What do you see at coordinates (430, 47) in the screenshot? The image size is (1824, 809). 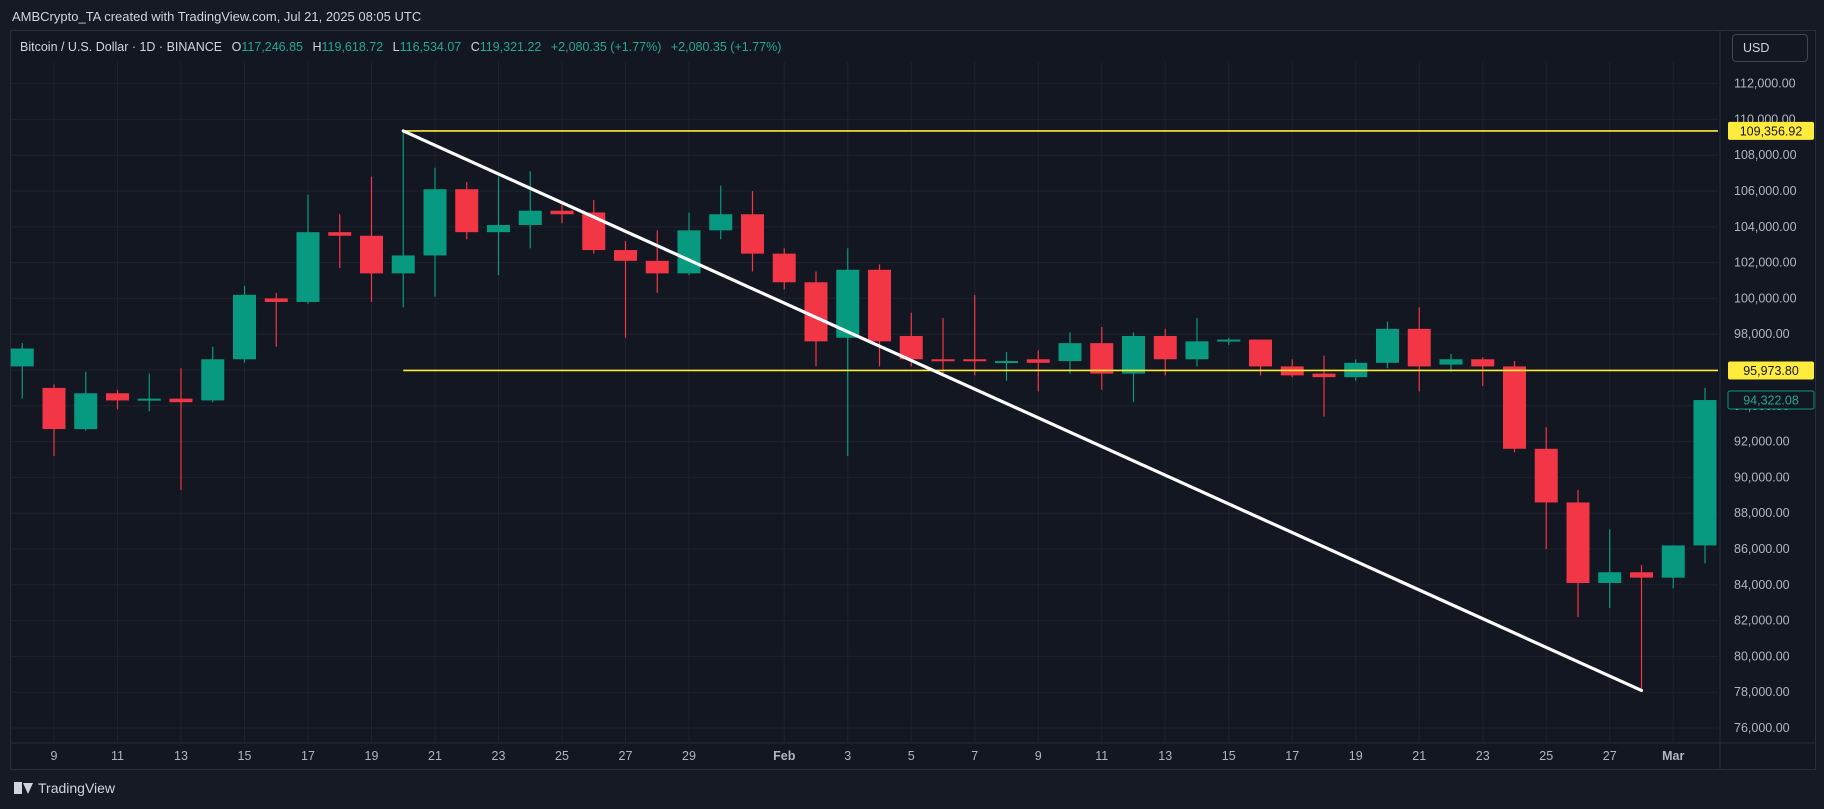 I see `low-value: 116,534.07` at bounding box center [430, 47].